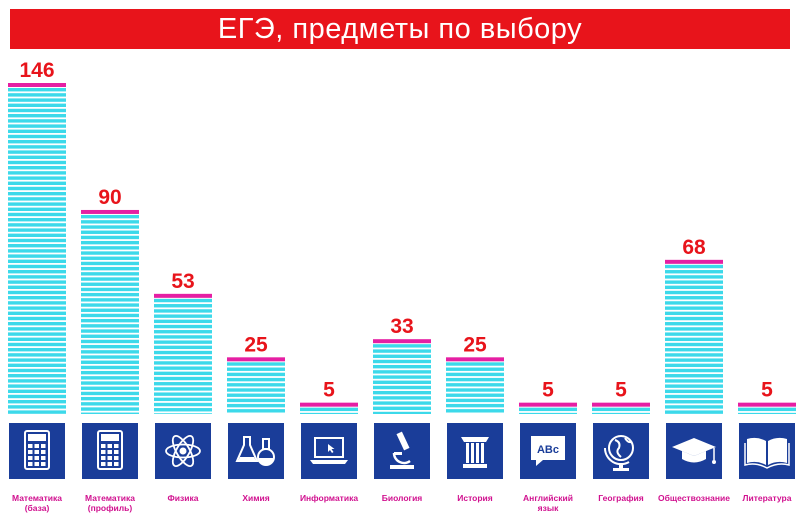 This screenshot has height=524, width=800. What do you see at coordinates (402, 498) in the screenshot?
I see `category-label: Биология` at bounding box center [402, 498].